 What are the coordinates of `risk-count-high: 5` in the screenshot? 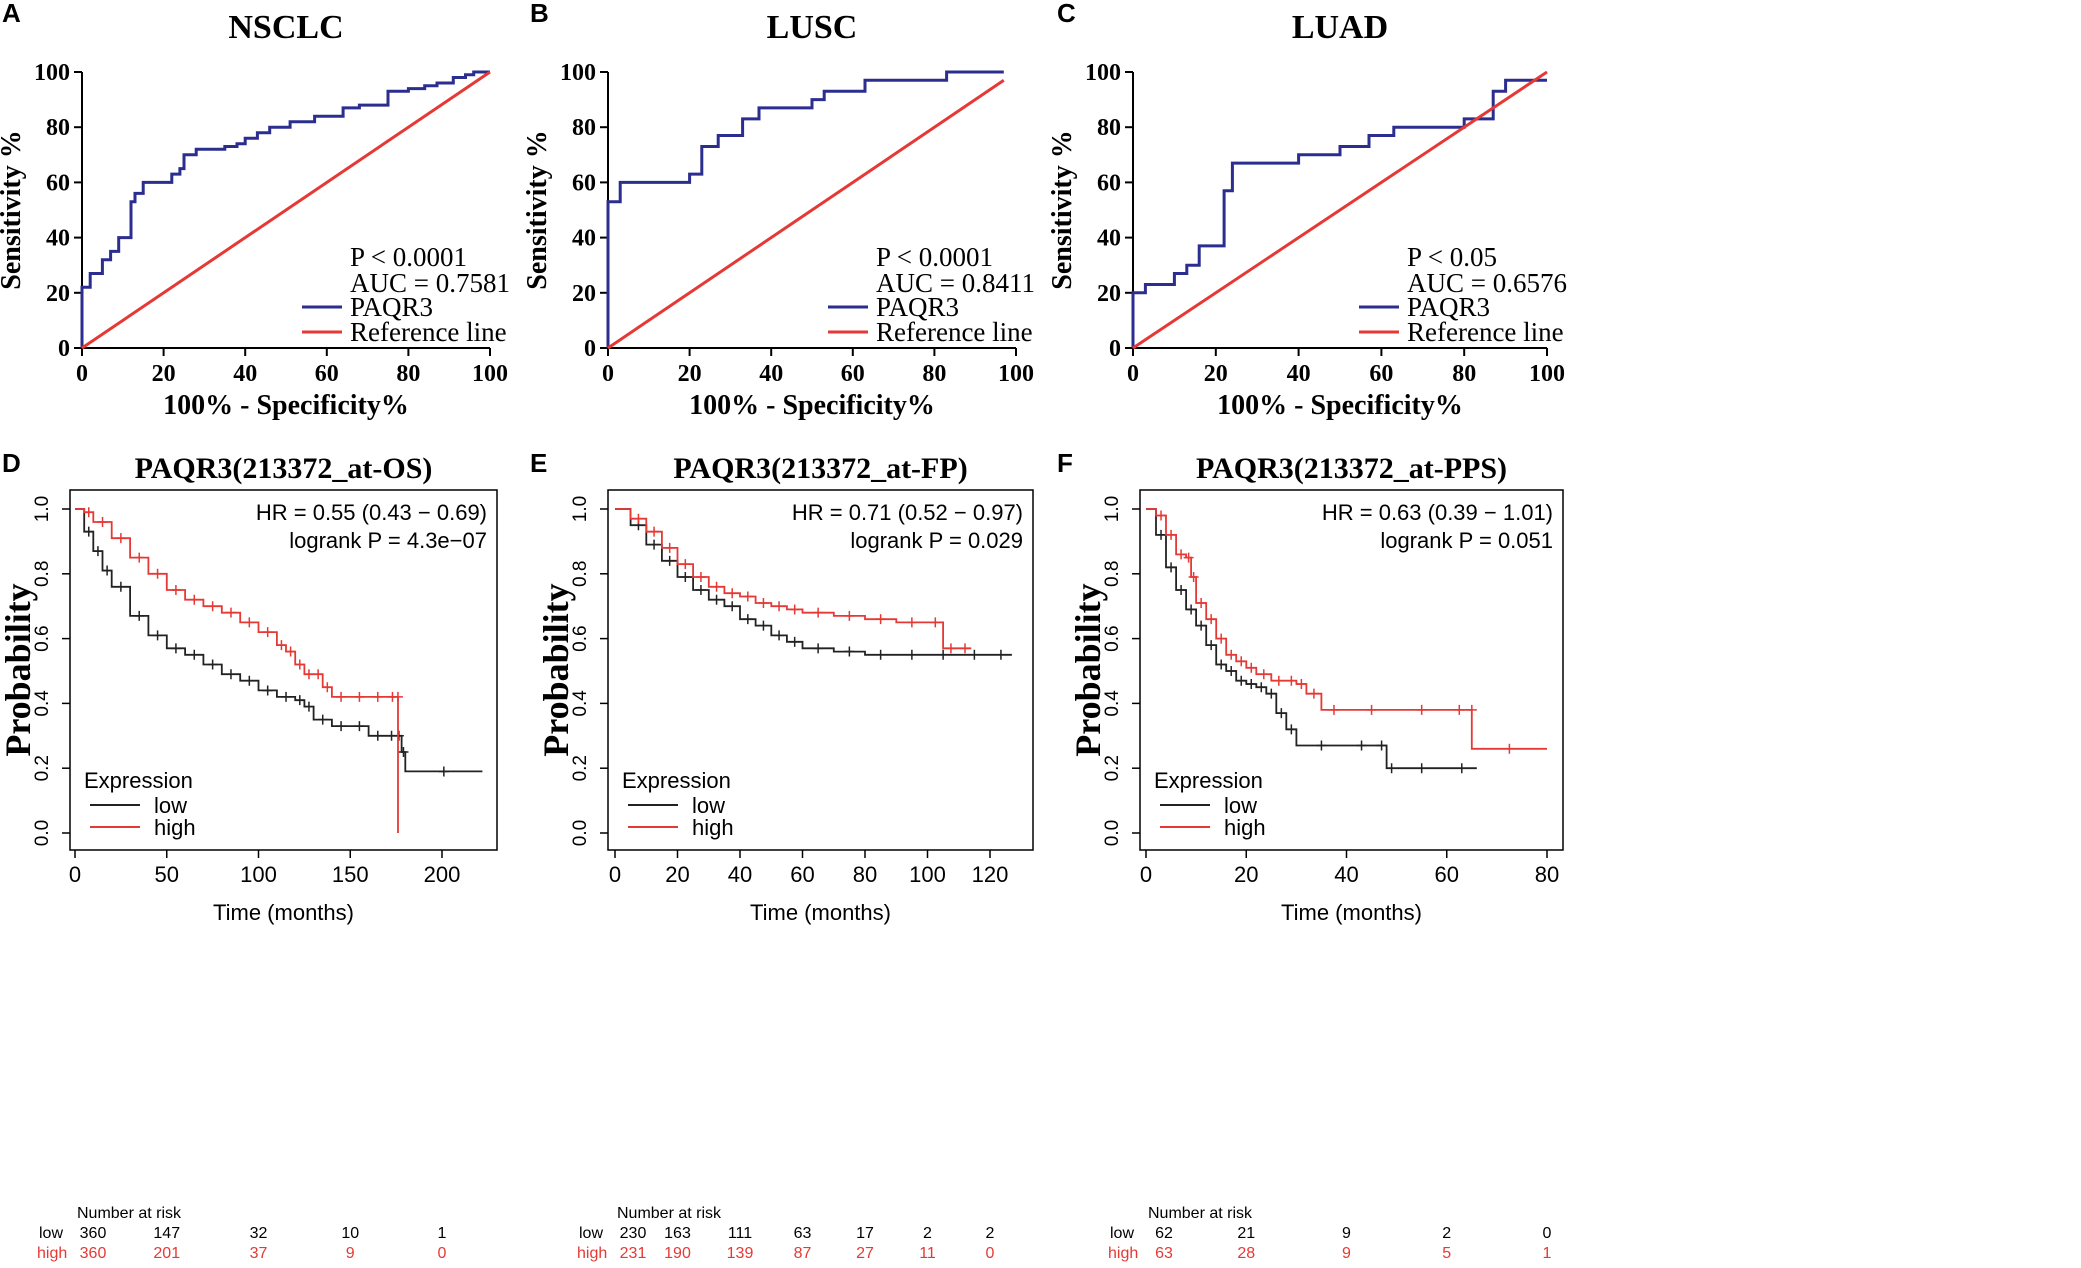 It's located at (1446, 1253).